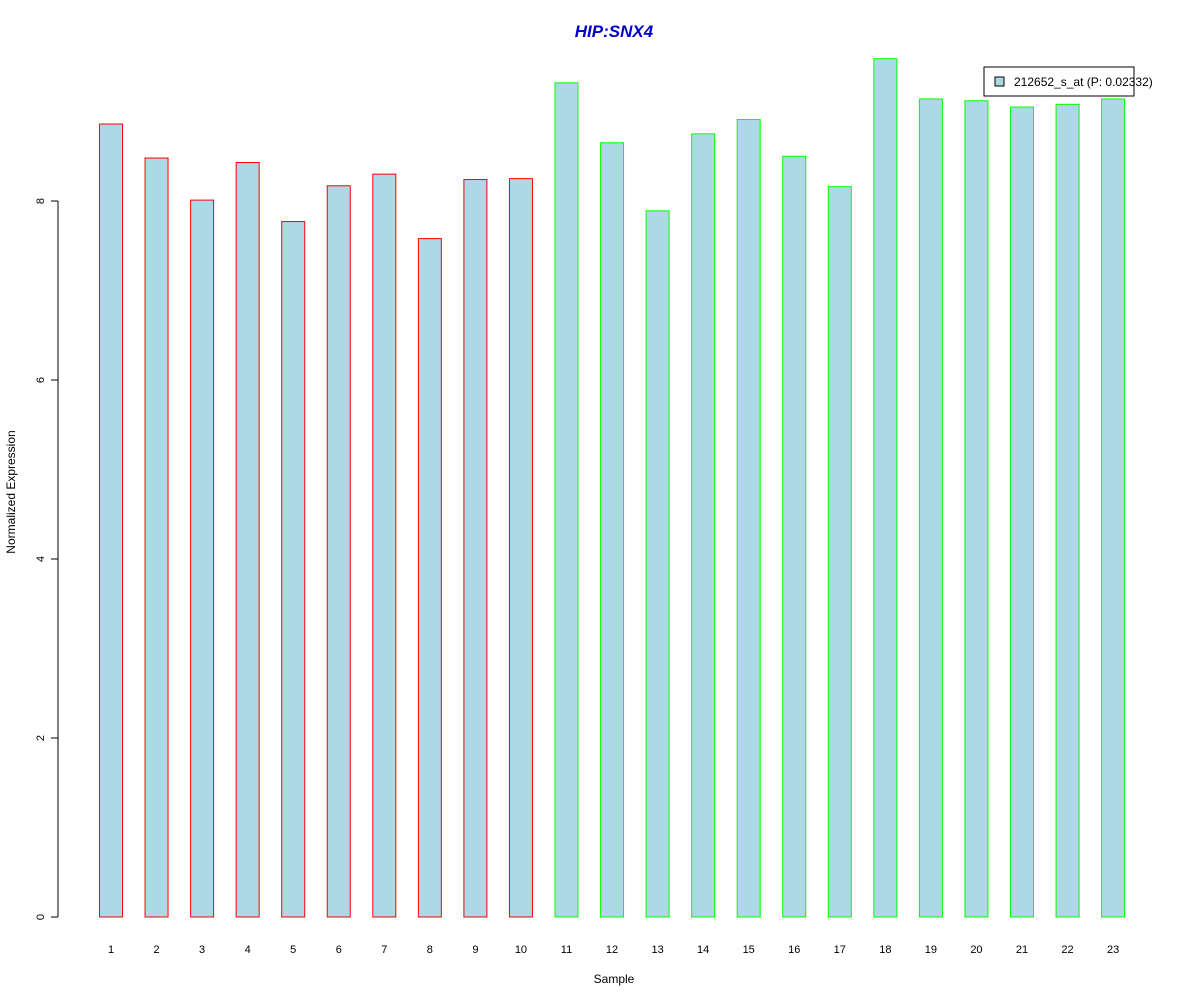  I want to click on x-tick-label: 12, so click(612, 950).